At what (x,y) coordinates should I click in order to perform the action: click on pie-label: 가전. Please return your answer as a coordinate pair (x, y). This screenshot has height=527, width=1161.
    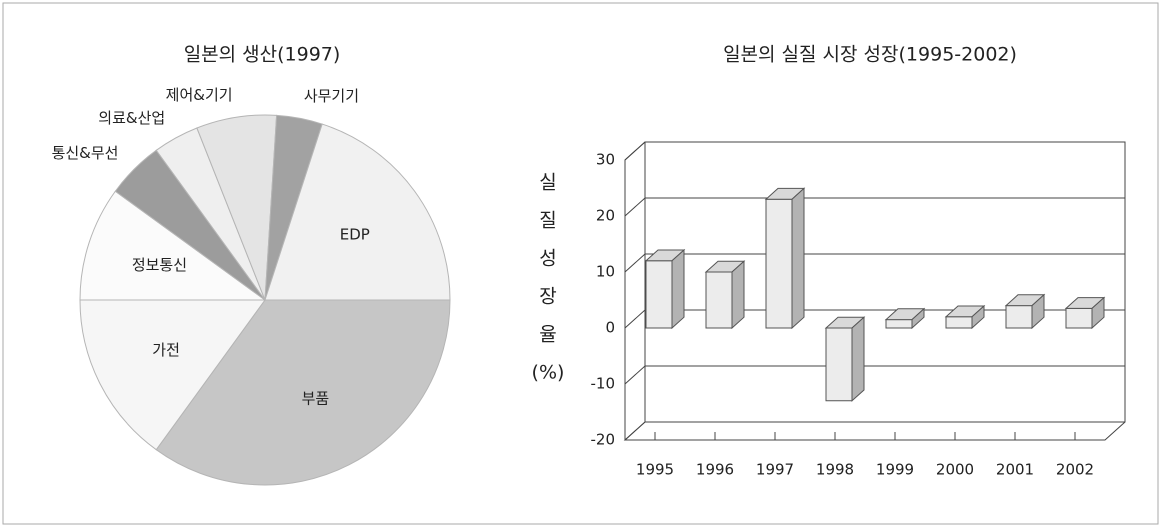
    Looking at the image, I should click on (166, 350).